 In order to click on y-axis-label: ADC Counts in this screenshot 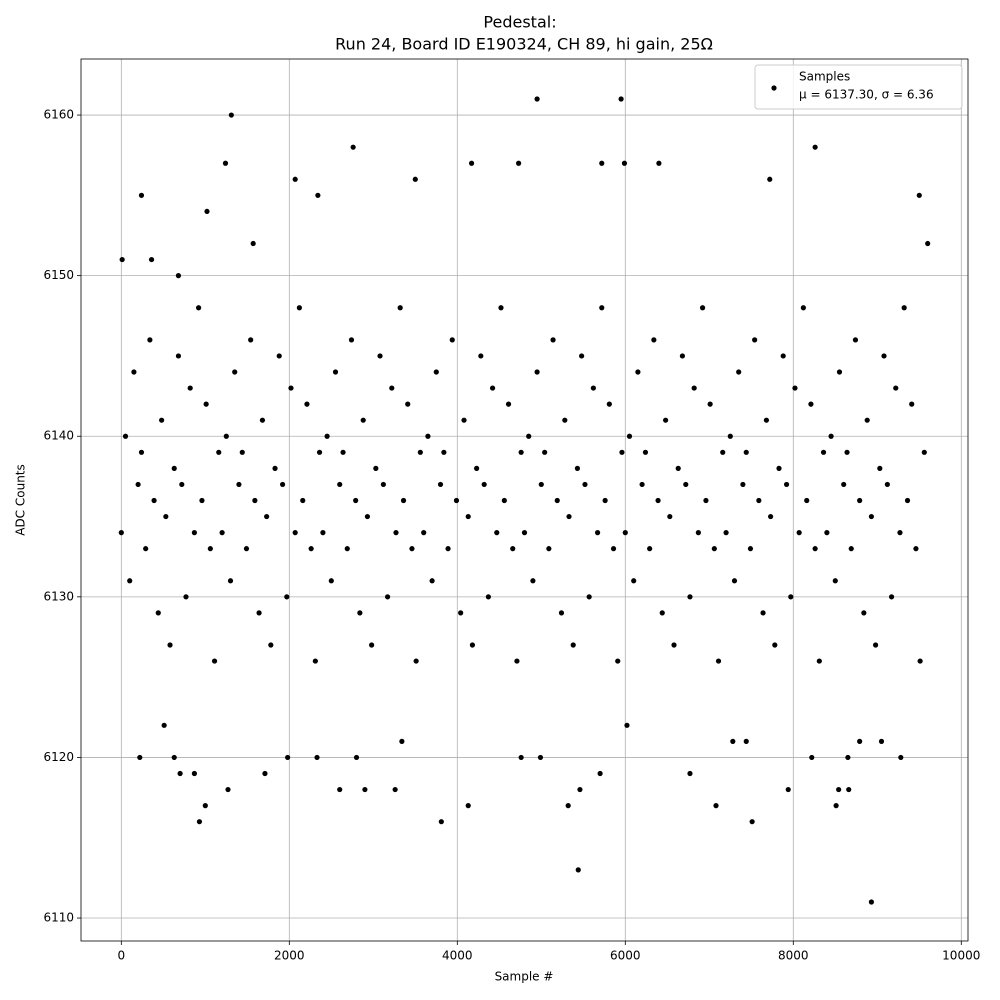, I will do `click(21, 500)`.